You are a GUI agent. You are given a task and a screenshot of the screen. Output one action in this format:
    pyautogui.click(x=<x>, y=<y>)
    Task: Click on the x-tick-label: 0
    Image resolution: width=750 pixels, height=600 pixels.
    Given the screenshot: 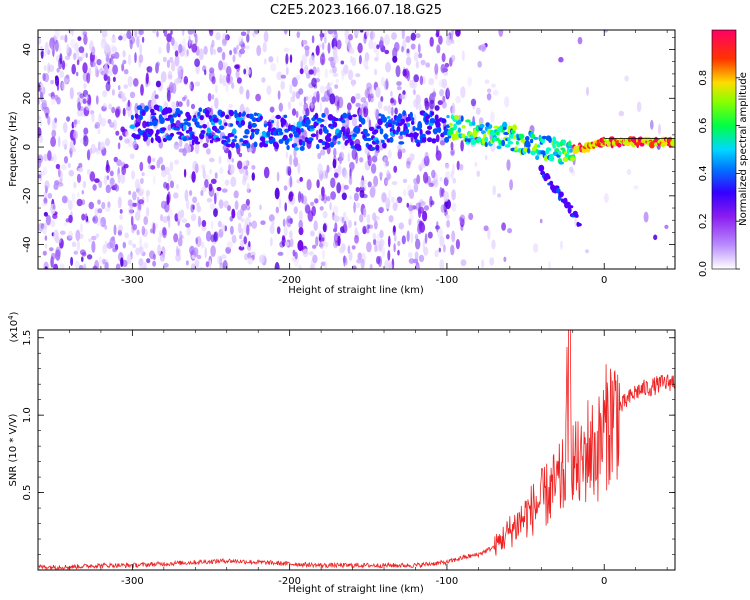 What is the action you would take?
    pyautogui.click(x=604, y=280)
    